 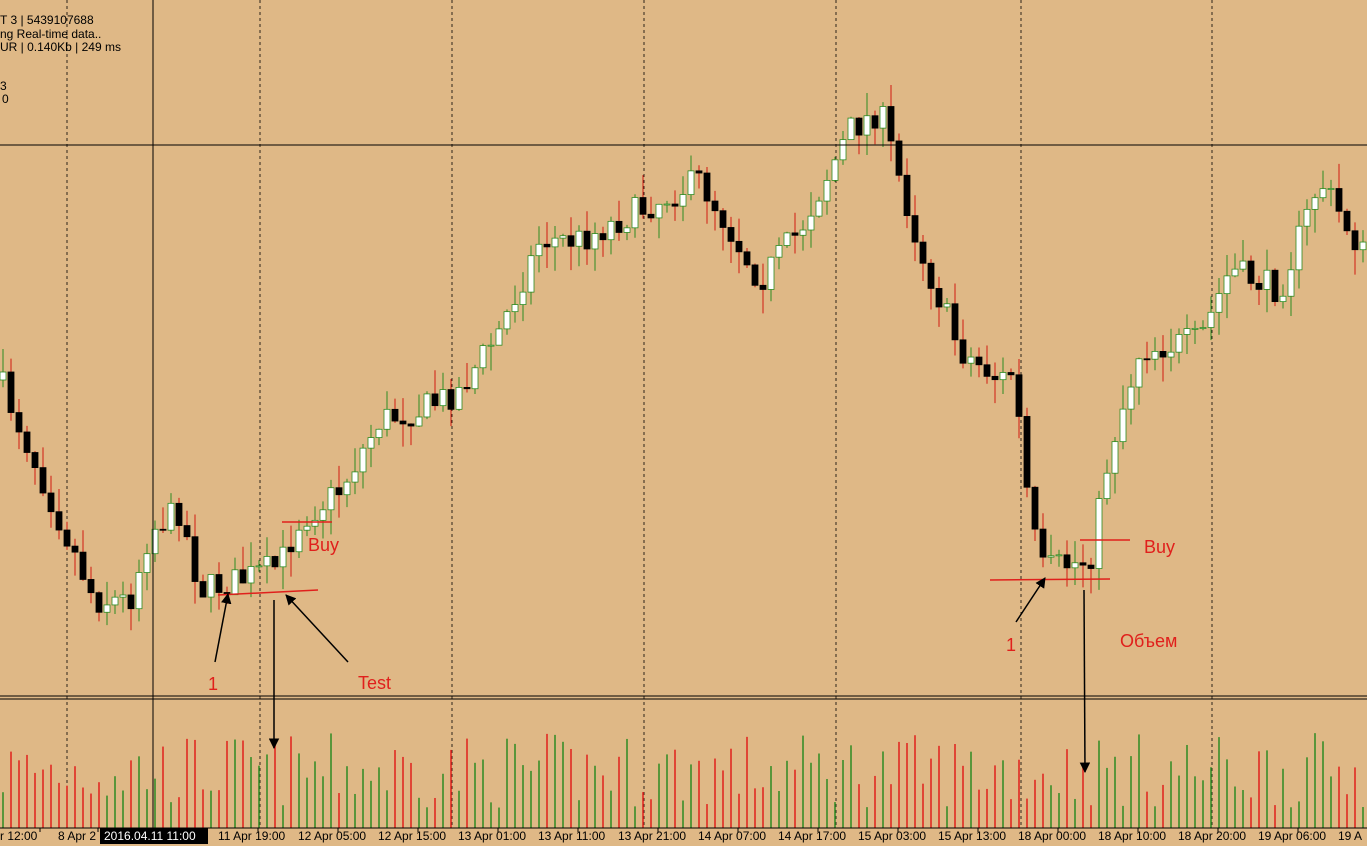 What do you see at coordinates (812, 836) in the screenshot?
I see `time-label: 14 Apr 17:00` at bounding box center [812, 836].